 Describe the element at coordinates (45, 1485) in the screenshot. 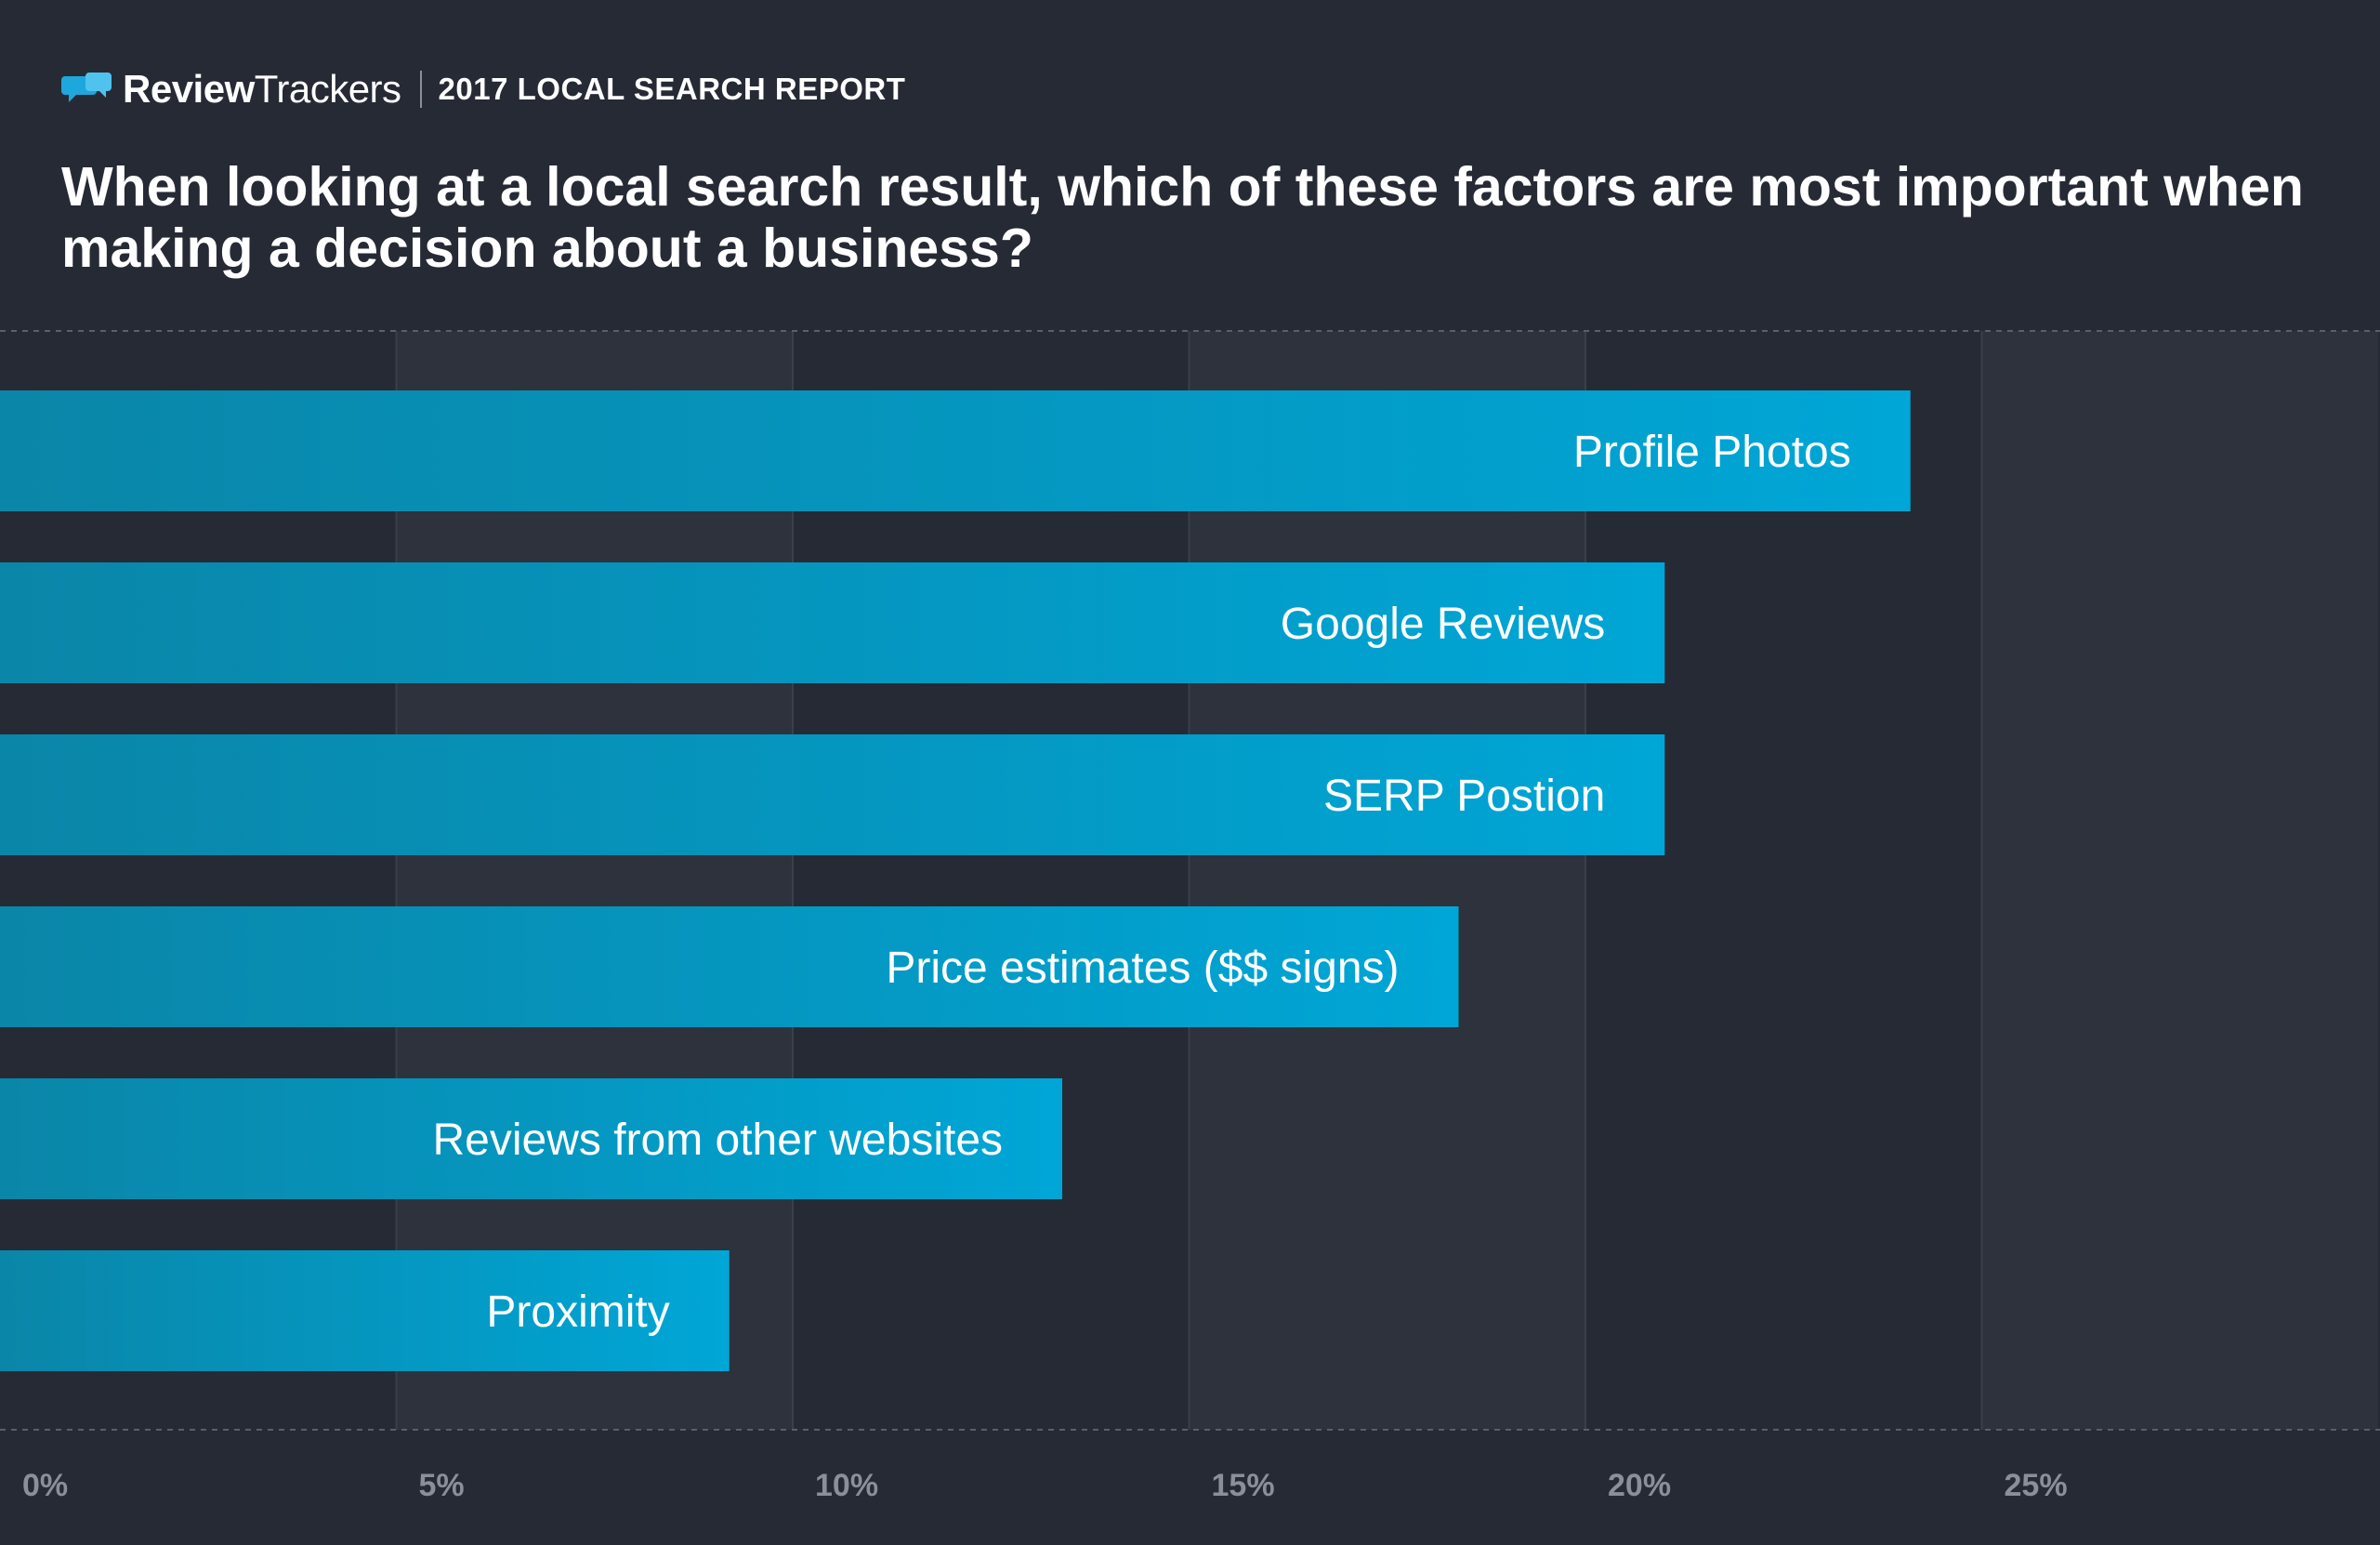

I see `x-tick-label: 0%` at that location.